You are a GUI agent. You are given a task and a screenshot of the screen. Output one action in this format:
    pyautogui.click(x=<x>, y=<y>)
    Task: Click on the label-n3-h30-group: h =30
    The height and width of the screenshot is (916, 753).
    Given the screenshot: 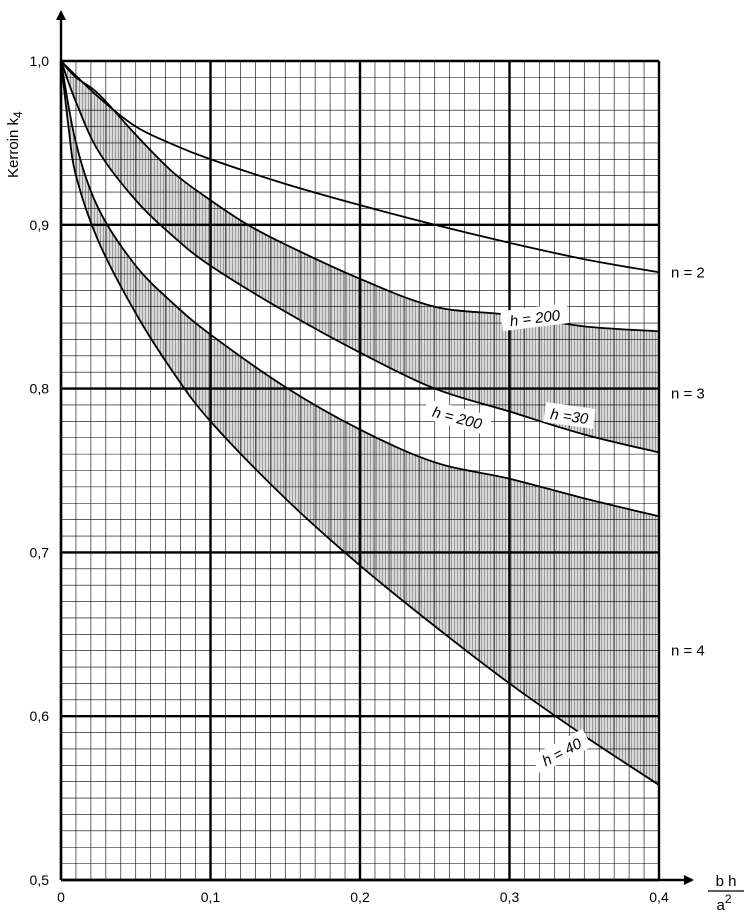 What is the action you would take?
    pyautogui.click(x=569, y=415)
    